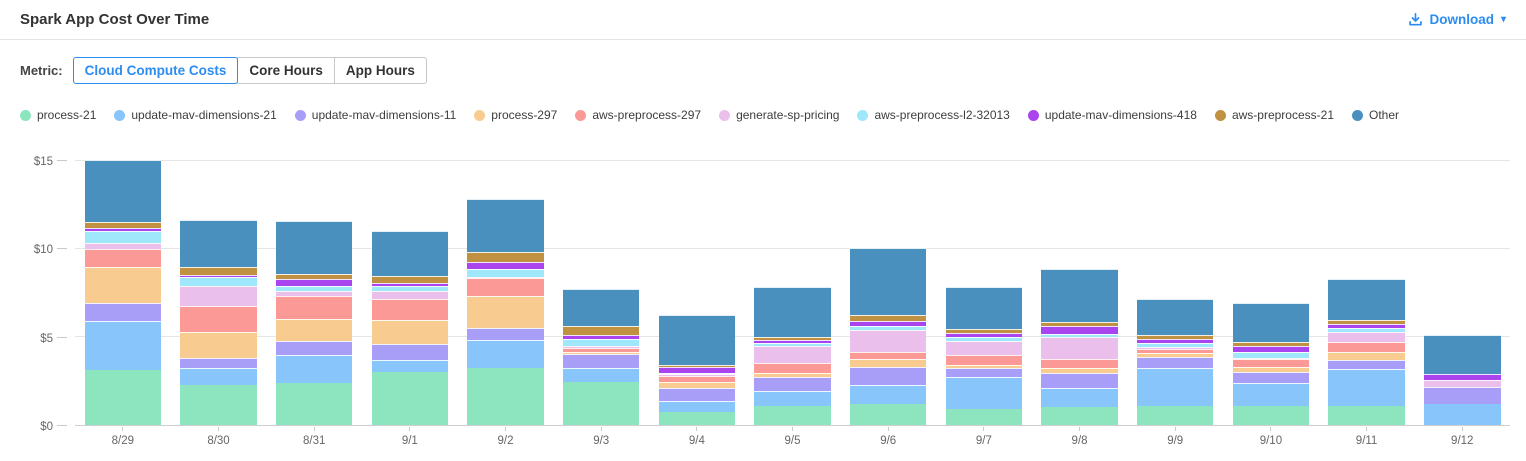 The height and width of the screenshot is (461, 1526). What do you see at coordinates (638, 115) in the screenshot?
I see `legend-item-aws-preprocess-297: aws-preprocess-297` at bounding box center [638, 115].